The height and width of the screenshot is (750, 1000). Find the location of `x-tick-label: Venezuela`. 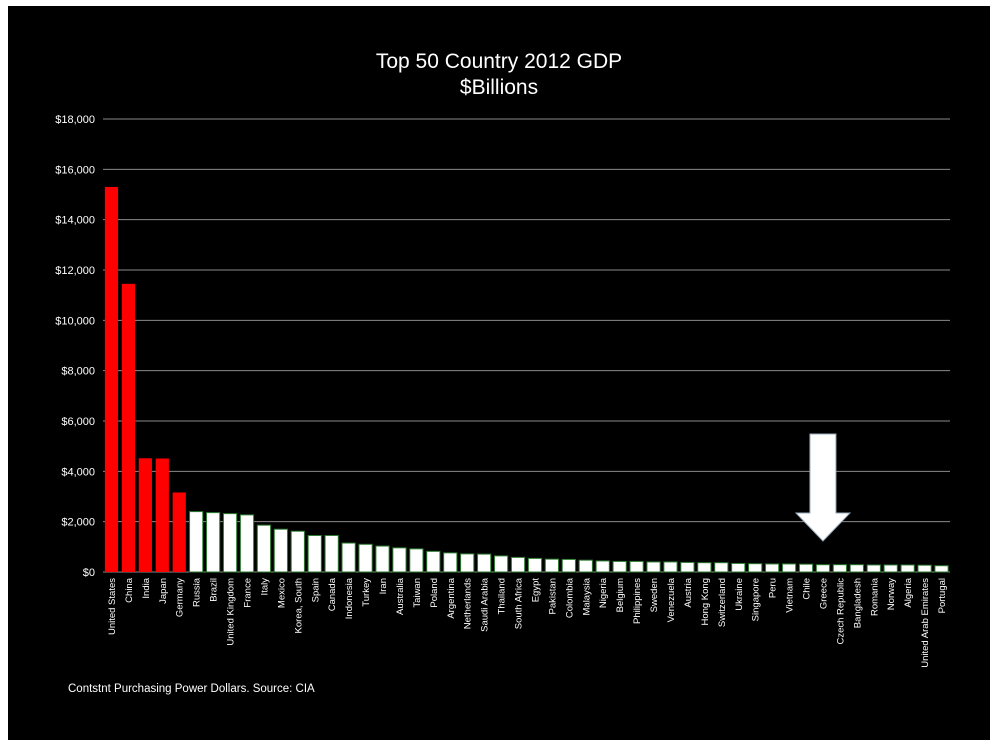

x-tick-label: Venezuela is located at coordinates (671, 599).